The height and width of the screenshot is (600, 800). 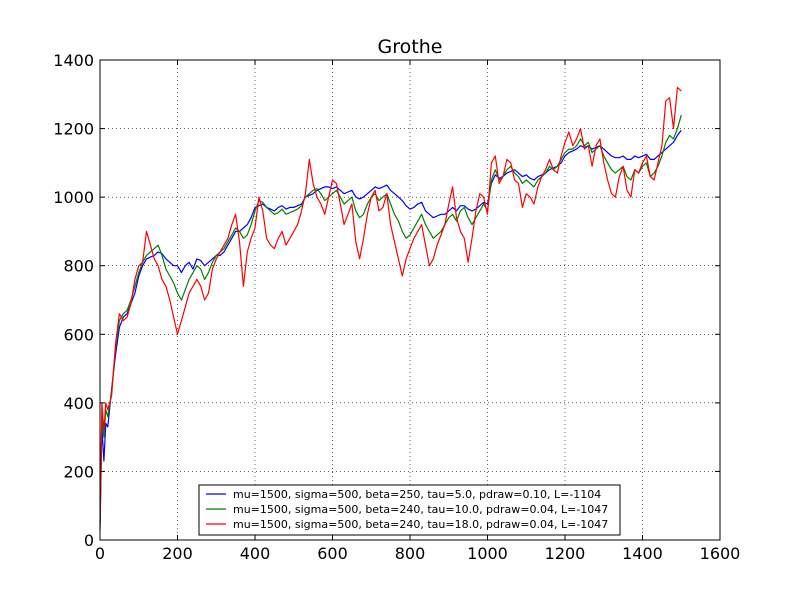 I want to click on x-tick-label: 0, so click(x=100, y=553).